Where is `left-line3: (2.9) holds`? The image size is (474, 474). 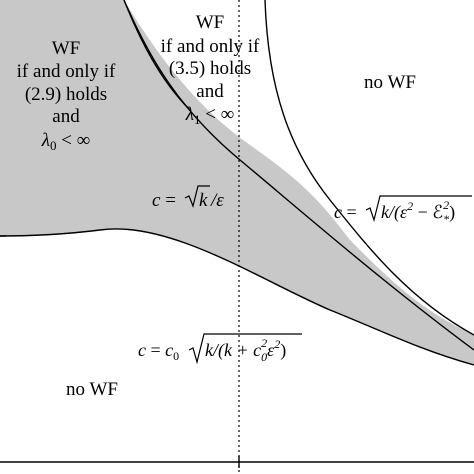 left-line3: (2.9) holds is located at coordinates (66, 94).